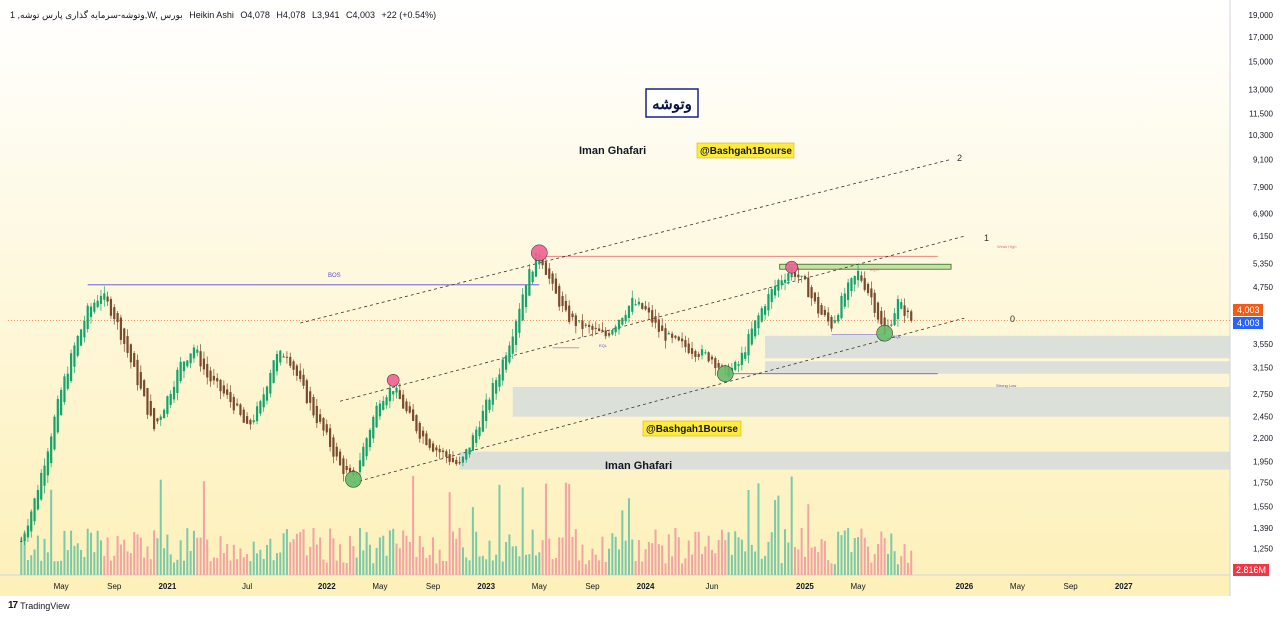 The height and width of the screenshot is (624, 1280). What do you see at coordinates (1263, 367) in the screenshot?
I see `price-tick-label: 3,150` at bounding box center [1263, 367].